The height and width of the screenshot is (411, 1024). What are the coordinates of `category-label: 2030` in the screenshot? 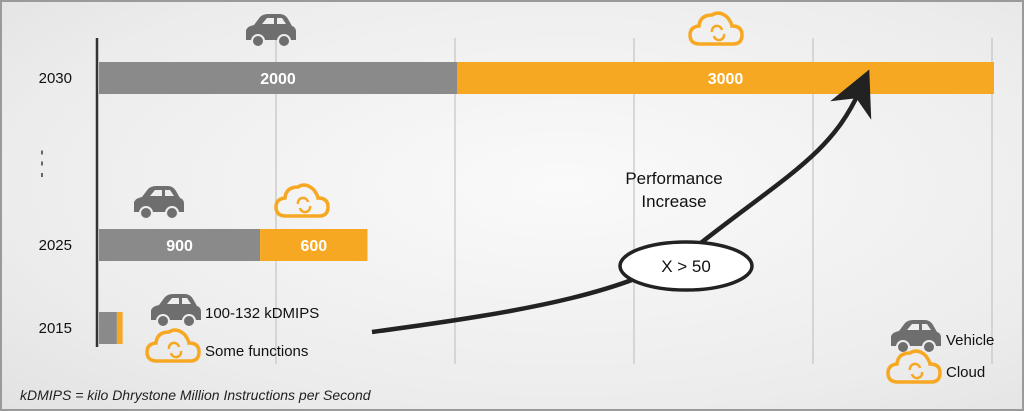 It's located at (55, 78).